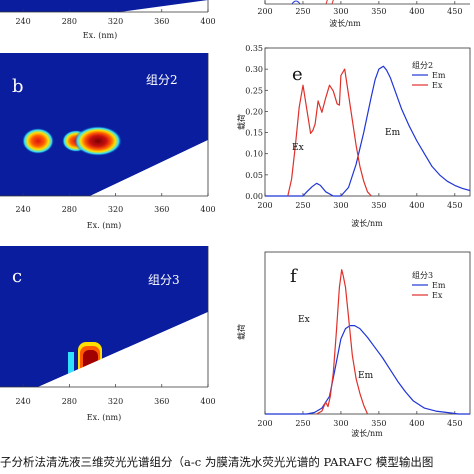 The width and height of the screenshot is (474, 474). What do you see at coordinates (254, 111) in the screenshot?
I see `panel-e-ytick-label: 0.20` at bounding box center [254, 111].